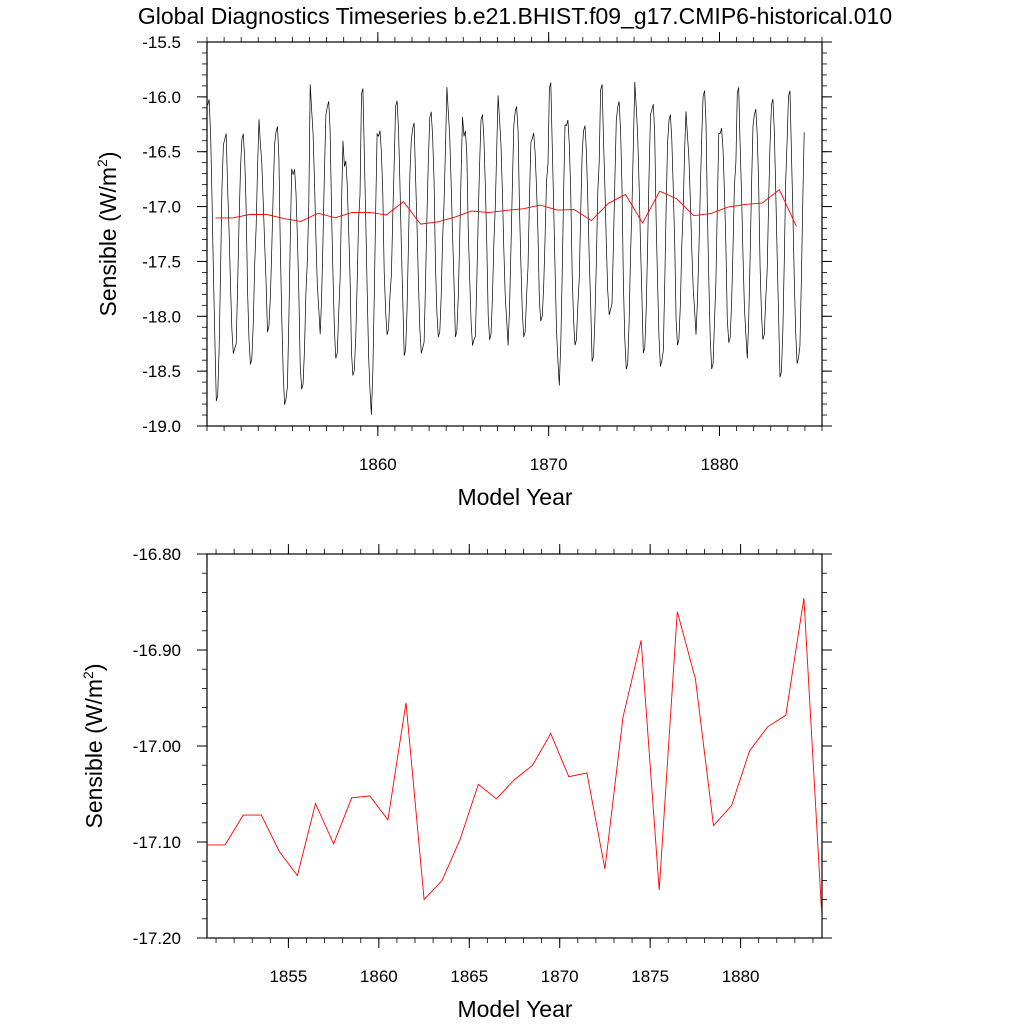 This screenshot has width=1024, height=1024. Describe the element at coordinates (93, 745) in the screenshot. I see `bottom-y-axis-label: Sensible (W/m2)` at that location.